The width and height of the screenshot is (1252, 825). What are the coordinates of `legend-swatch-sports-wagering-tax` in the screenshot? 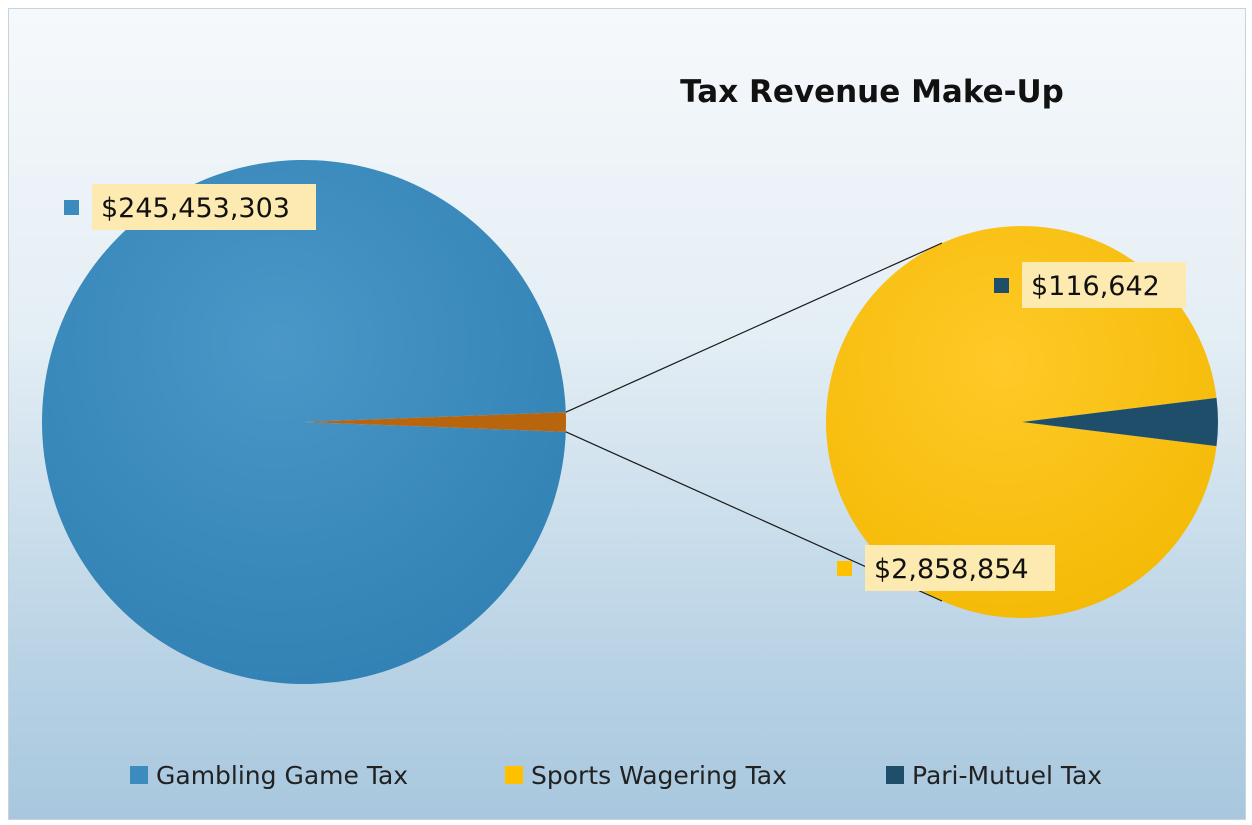 It's located at (514, 775).